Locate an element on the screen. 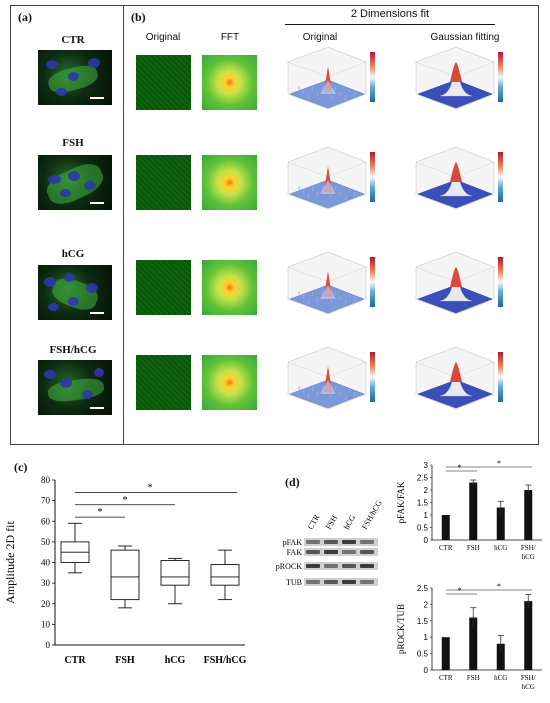 The width and height of the screenshot is (550, 703). surface-original-fsh-hcg is located at coordinates (331, 378).